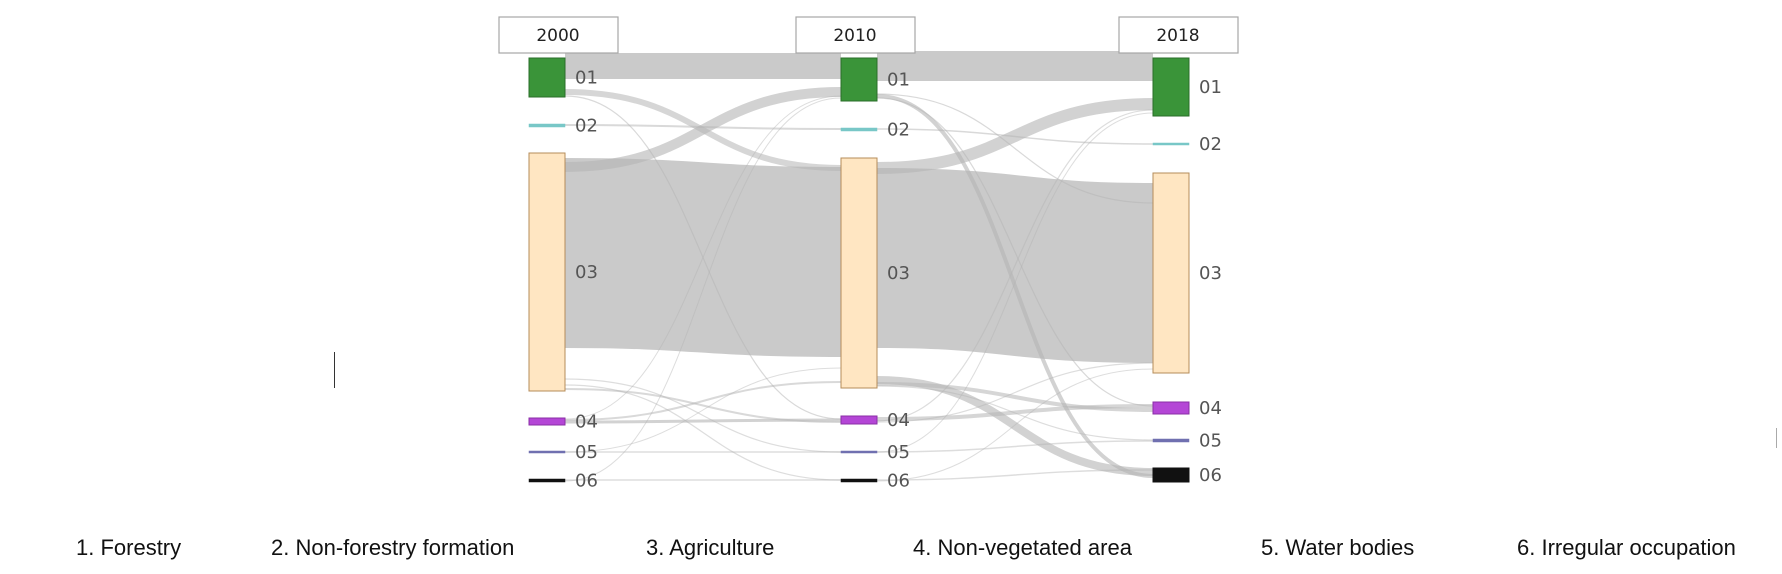 The width and height of the screenshot is (1782, 574). I want to click on node-label-2018-03: 03, so click(1210, 273).